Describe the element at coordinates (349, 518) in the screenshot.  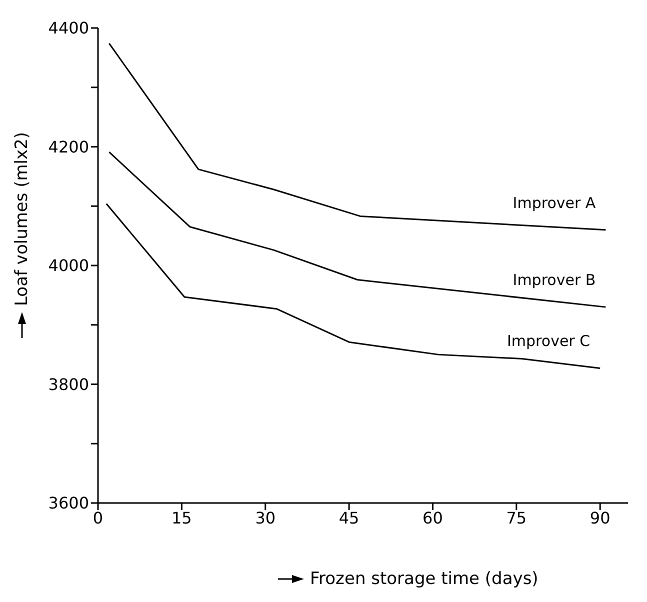
I see `x-tick-label: 45` at that location.